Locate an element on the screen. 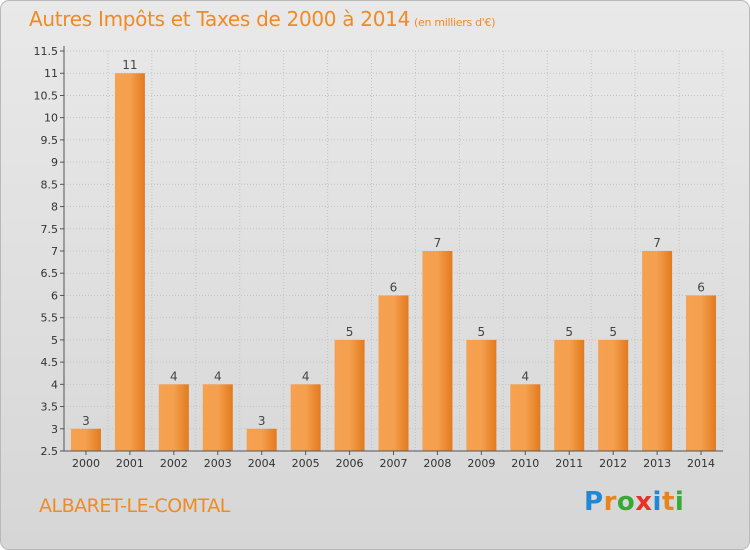 Image resolution: width=750 pixels, height=550 pixels. y-tick-label: 4.5 is located at coordinates (50, 362).